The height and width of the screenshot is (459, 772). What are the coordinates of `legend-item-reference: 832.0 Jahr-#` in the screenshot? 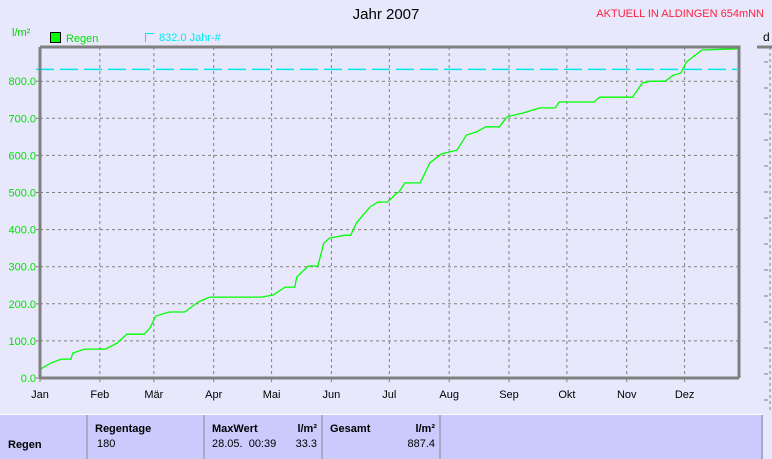 It's located at (183, 38).